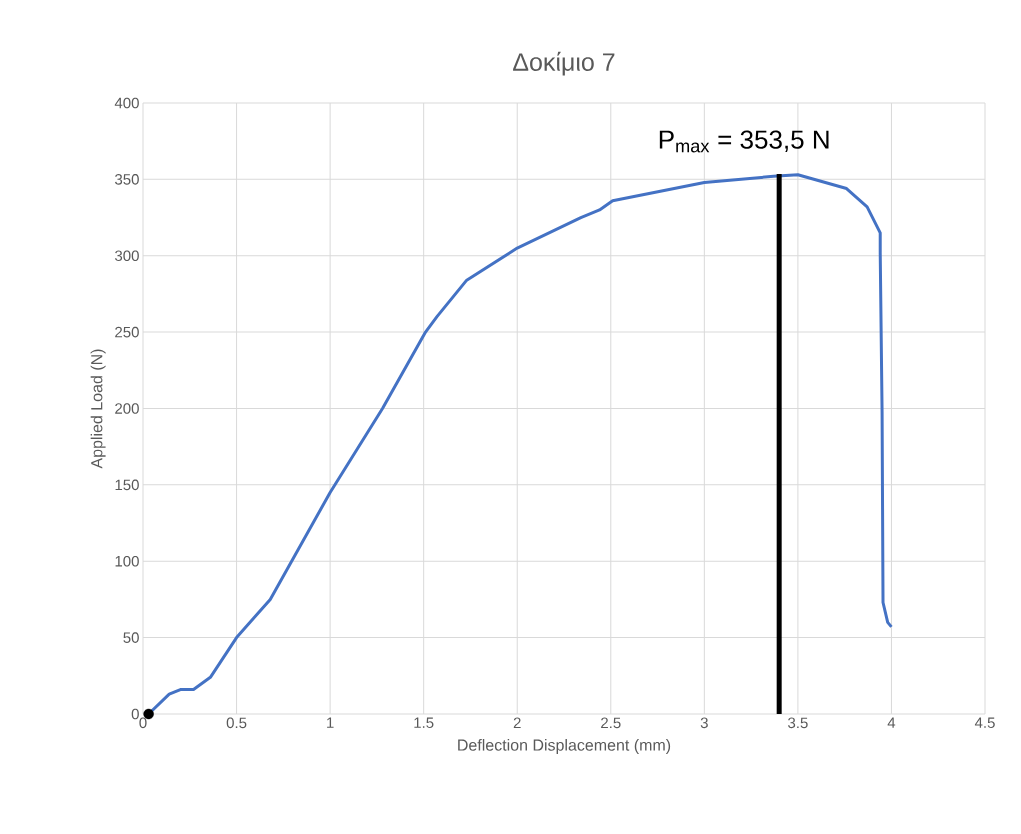  Describe the element at coordinates (798, 723) in the screenshot. I see `x-tick-label: 3.5` at that location.